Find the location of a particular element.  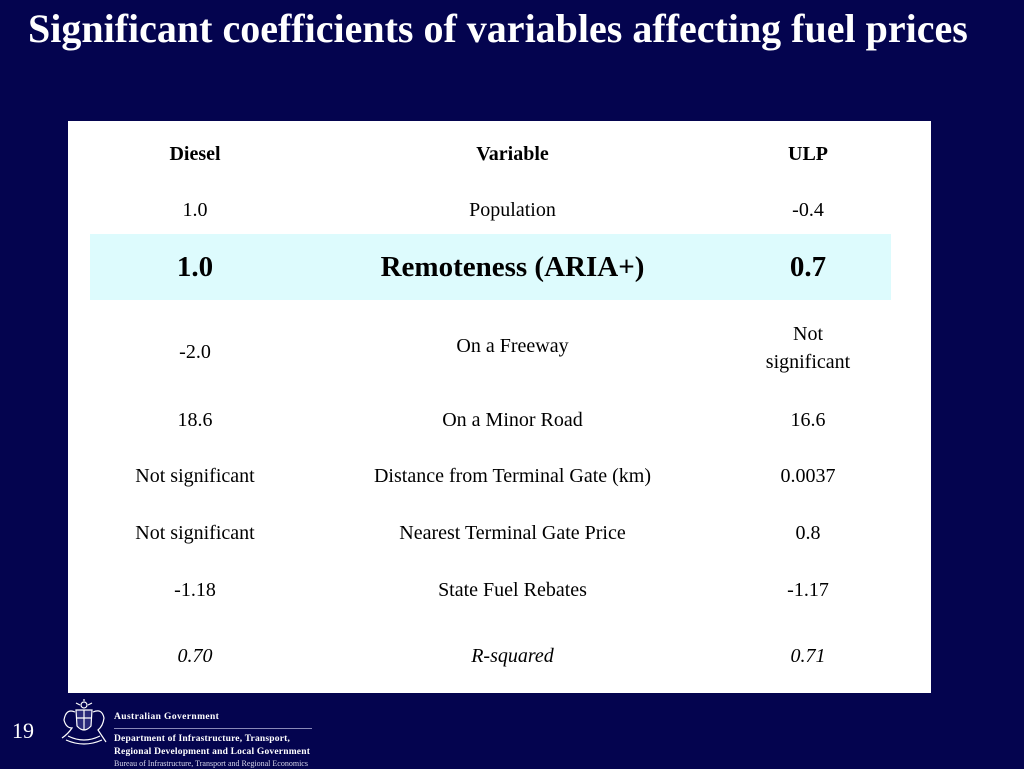

table-row-r-squared: 0.70 R-squared 0.71 is located at coordinates (490, 656).